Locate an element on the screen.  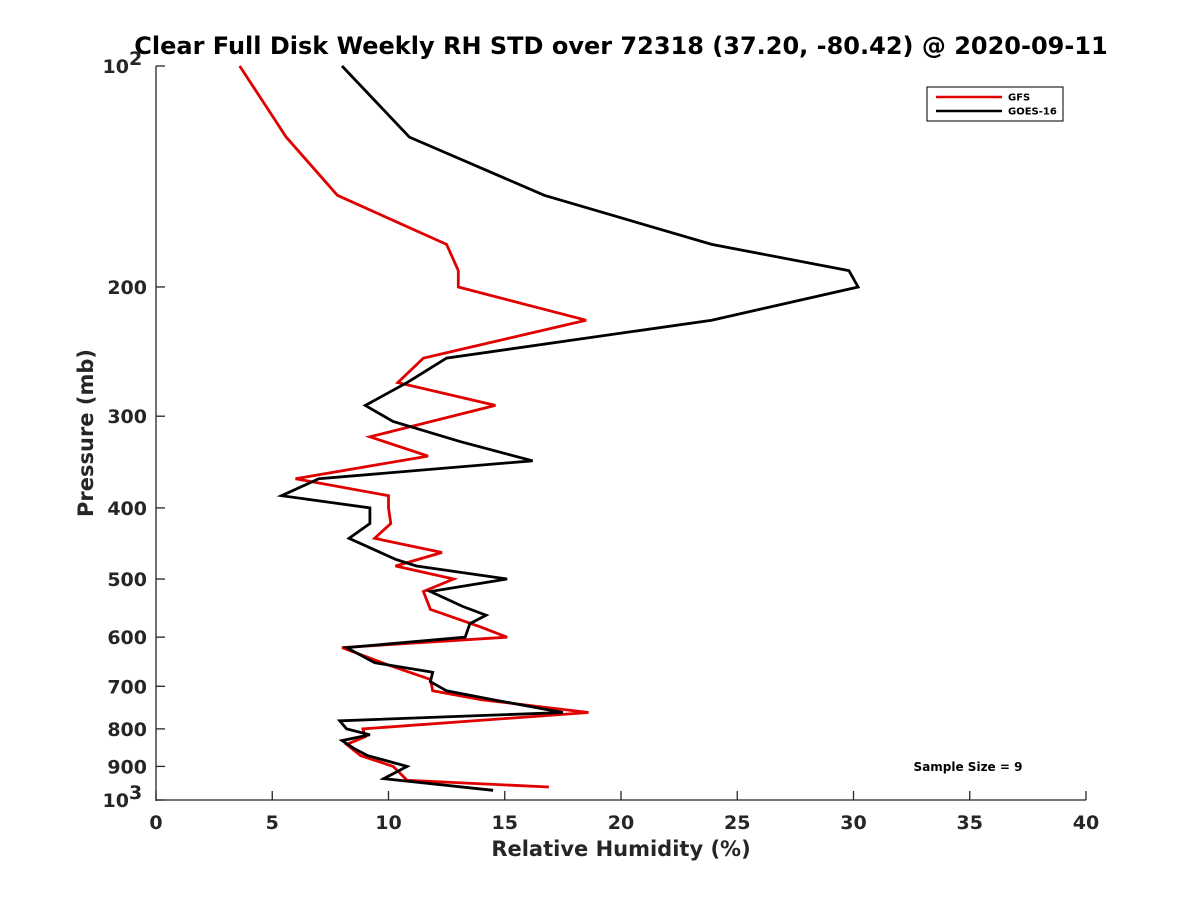
y-tick-label: 200 is located at coordinates (127, 288).